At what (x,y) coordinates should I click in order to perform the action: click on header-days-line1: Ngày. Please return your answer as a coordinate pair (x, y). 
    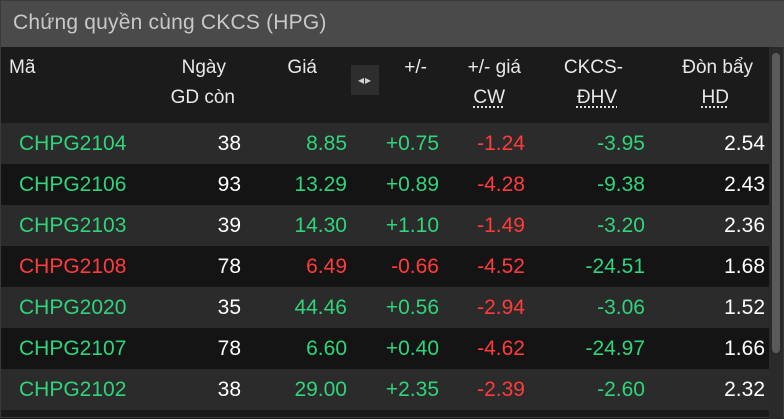
    Looking at the image, I should click on (203, 67).